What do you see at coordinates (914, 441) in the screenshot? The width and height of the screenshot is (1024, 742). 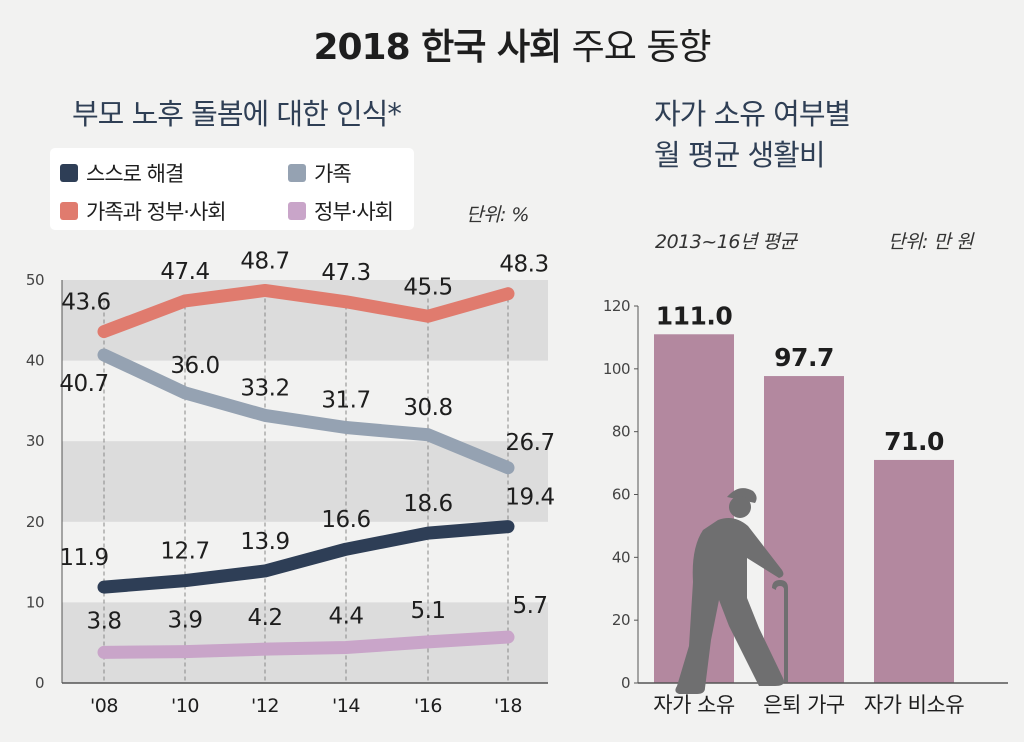 I see `bar-value-label: 71.0` at bounding box center [914, 441].